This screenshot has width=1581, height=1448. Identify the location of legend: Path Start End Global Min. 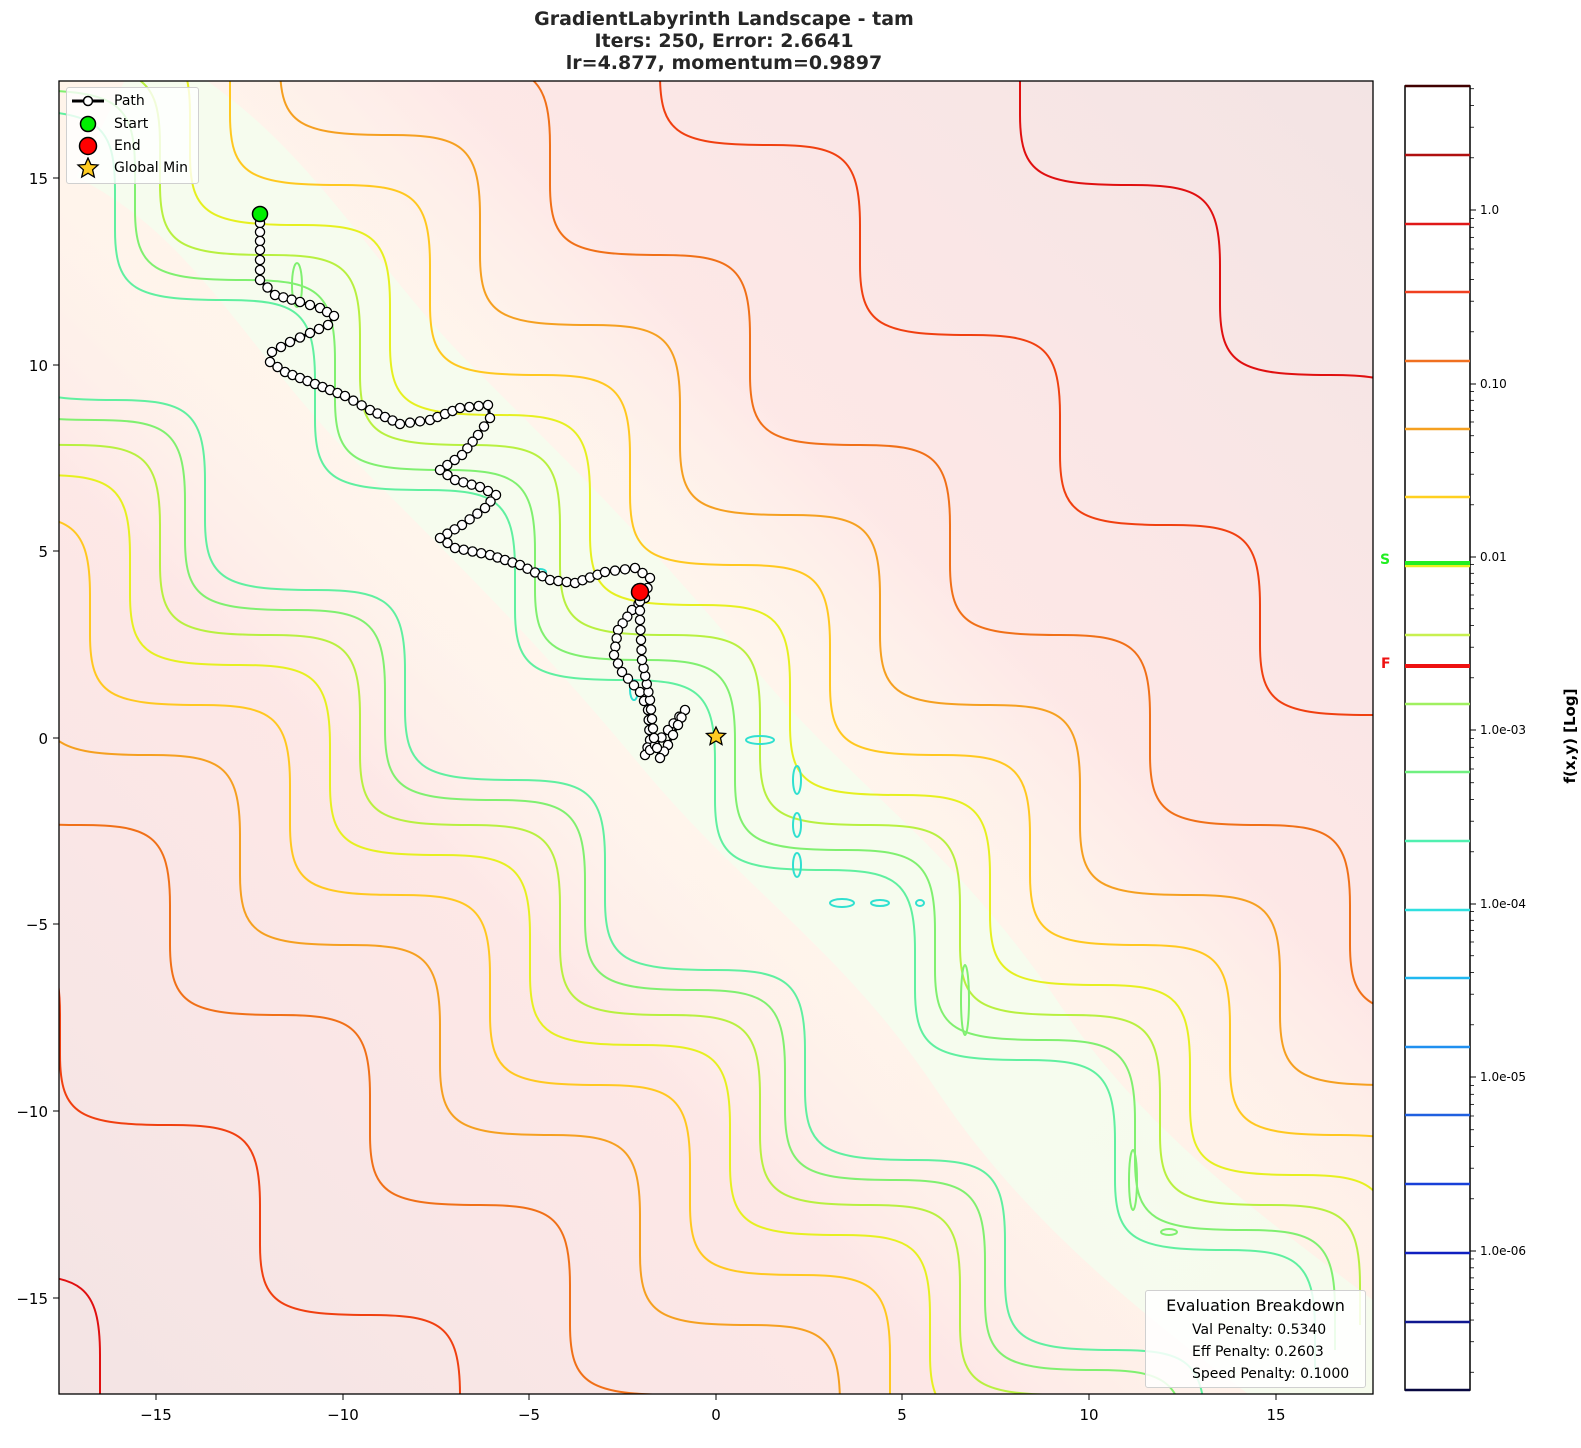
(132, 135).